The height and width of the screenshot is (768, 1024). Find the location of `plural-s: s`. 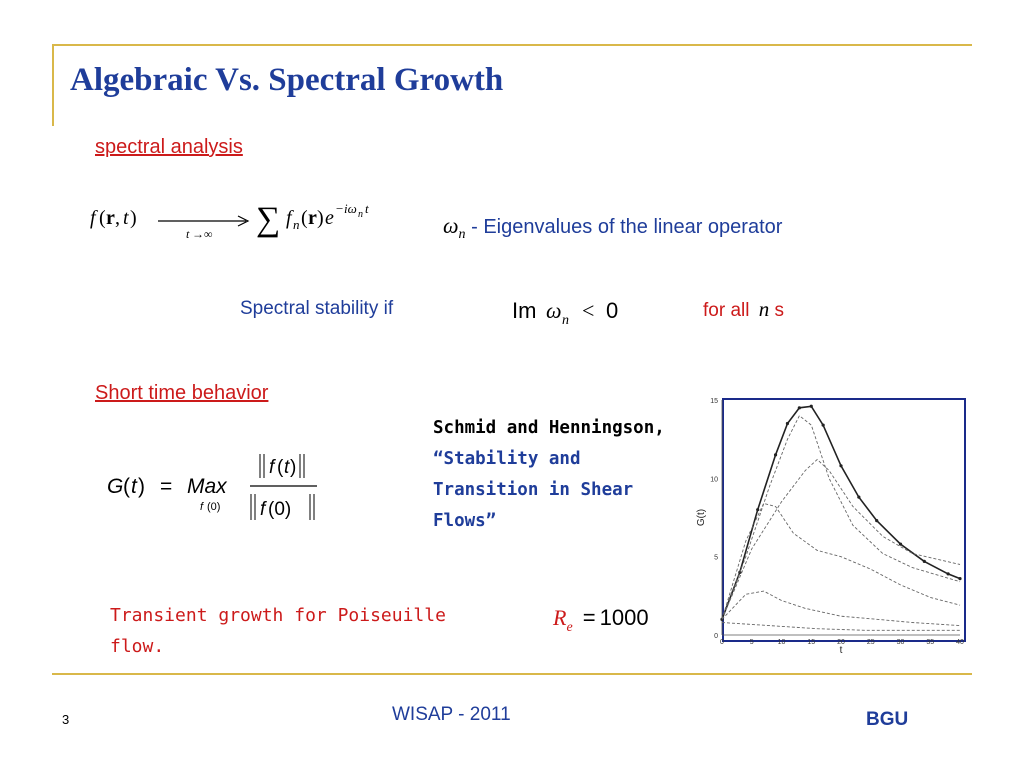

plural-s: s is located at coordinates (779, 310).